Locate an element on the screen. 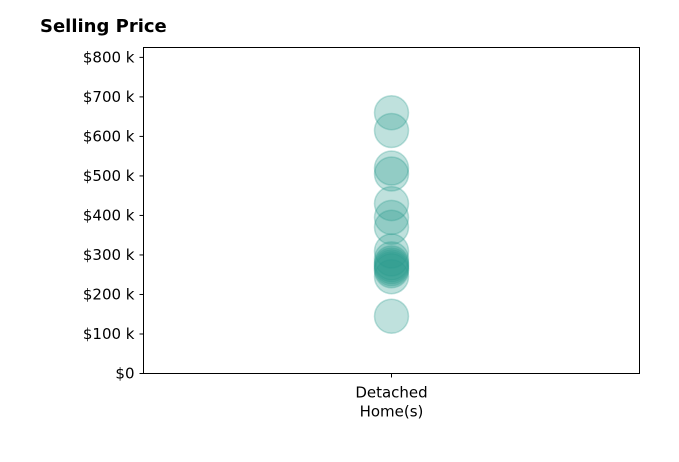  y-tick-label: $700 k is located at coordinates (109, 97).